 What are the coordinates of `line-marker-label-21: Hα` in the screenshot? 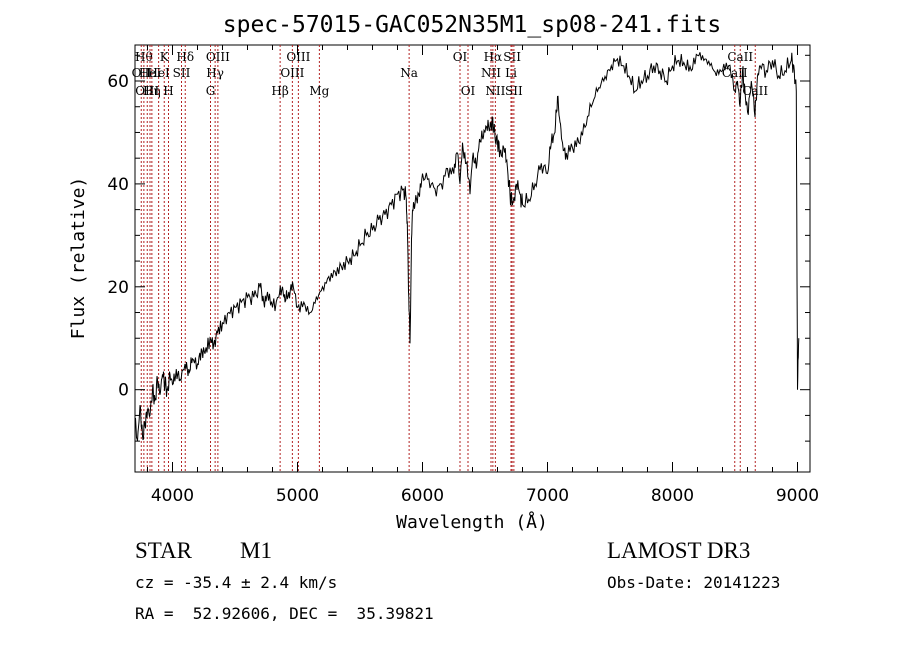 It's located at (493, 57).